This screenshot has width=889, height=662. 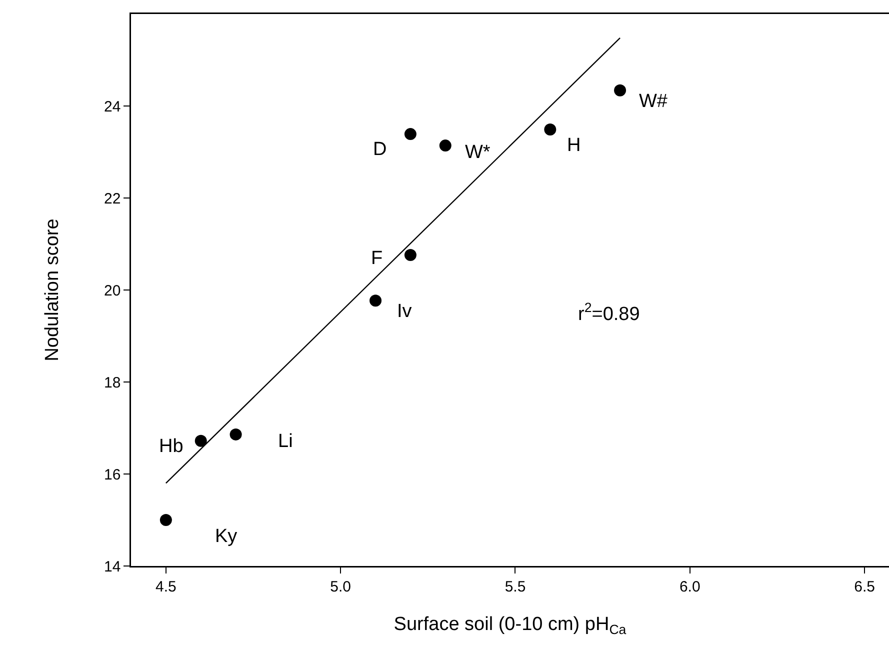 What do you see at coordinates (510, 625) in the screenshot?
I see `x-axis-title: Surface soil (0-10 cm) pH$_{Ca}$` at bounding box center [510, 625].